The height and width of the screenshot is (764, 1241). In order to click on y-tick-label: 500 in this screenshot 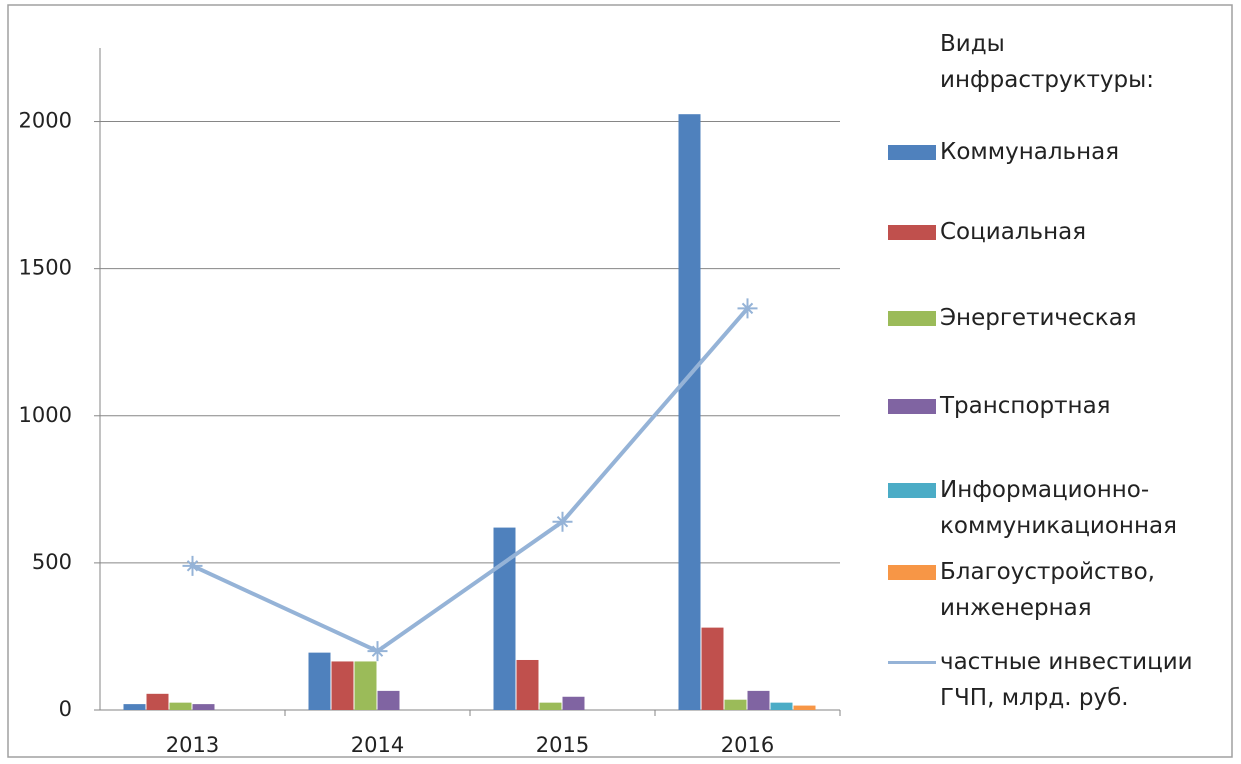, I will do `click(52, 562)`.